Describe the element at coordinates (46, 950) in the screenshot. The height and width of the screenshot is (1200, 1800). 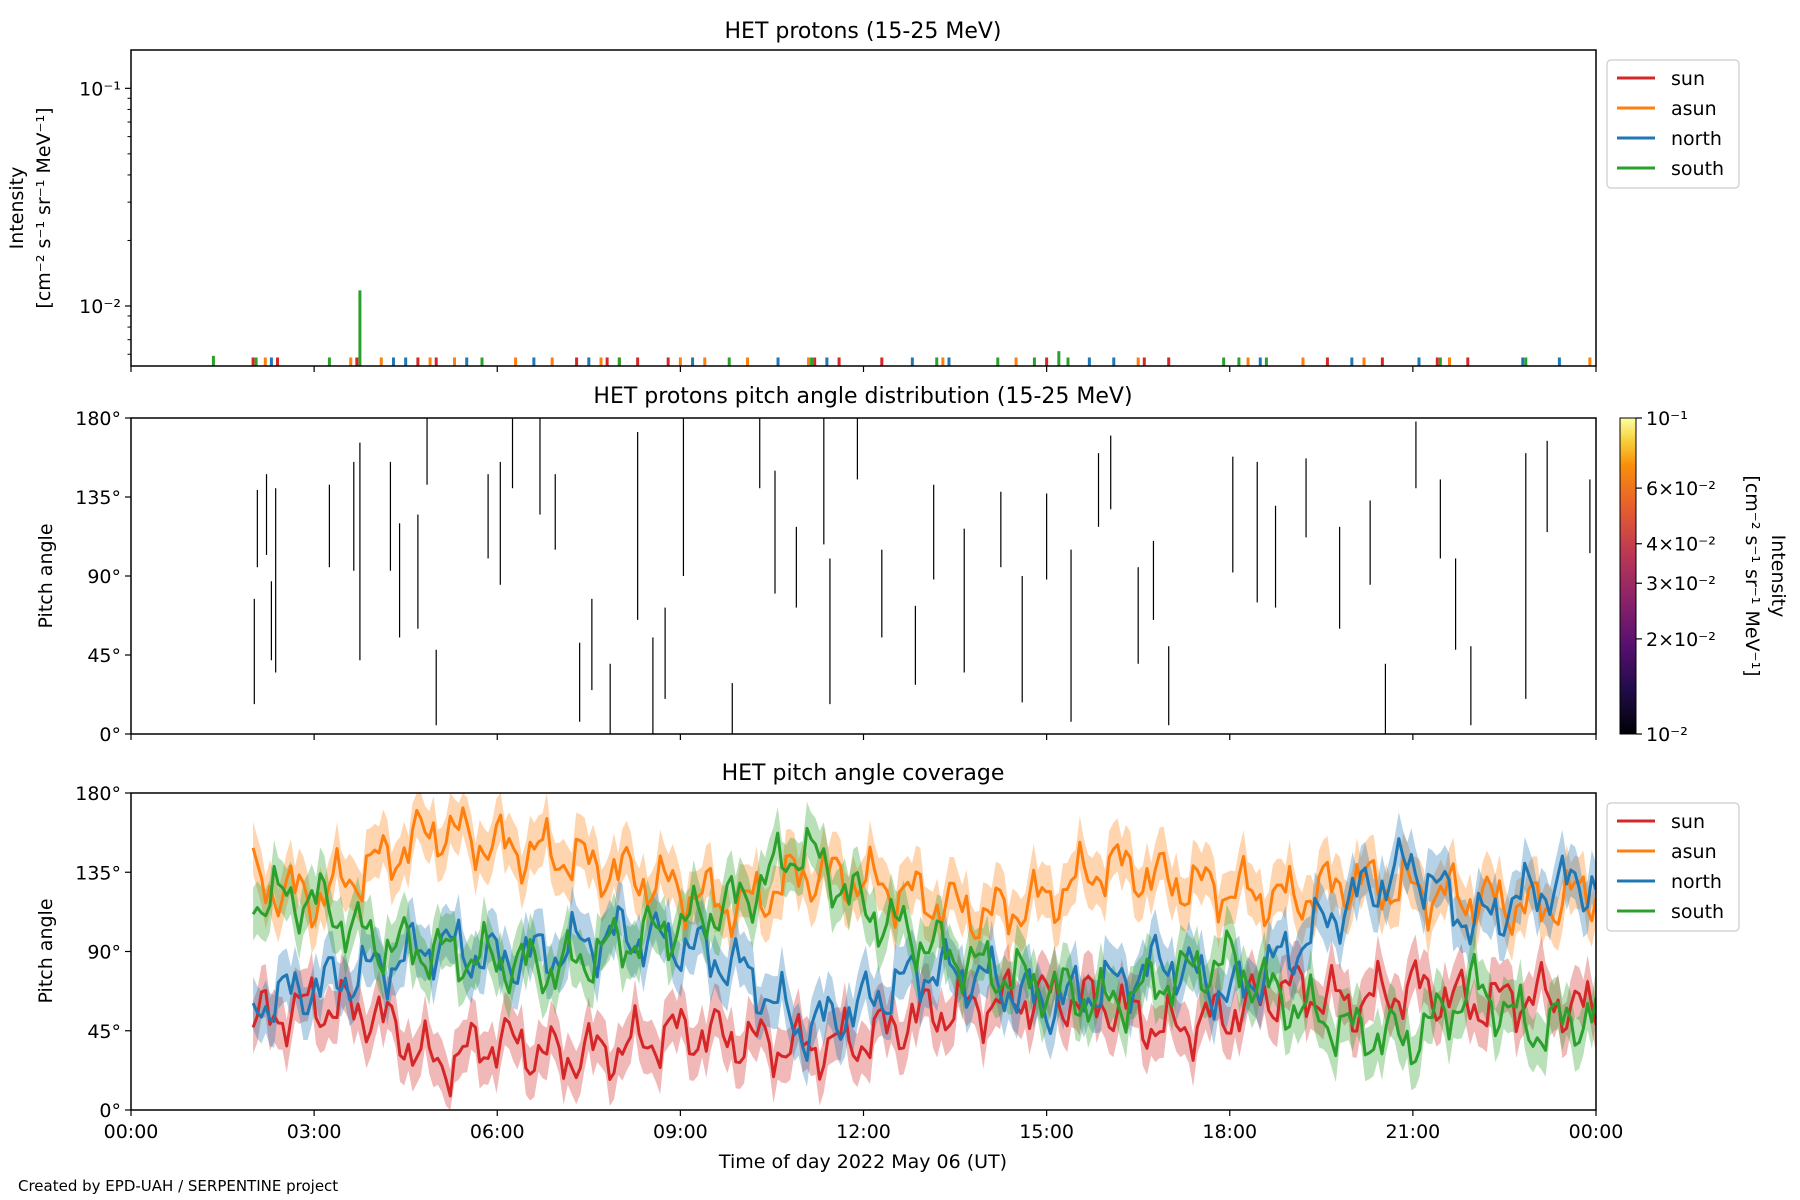
I see `panel-pitch-coverage-ylabel: Pitch angle` at that location.